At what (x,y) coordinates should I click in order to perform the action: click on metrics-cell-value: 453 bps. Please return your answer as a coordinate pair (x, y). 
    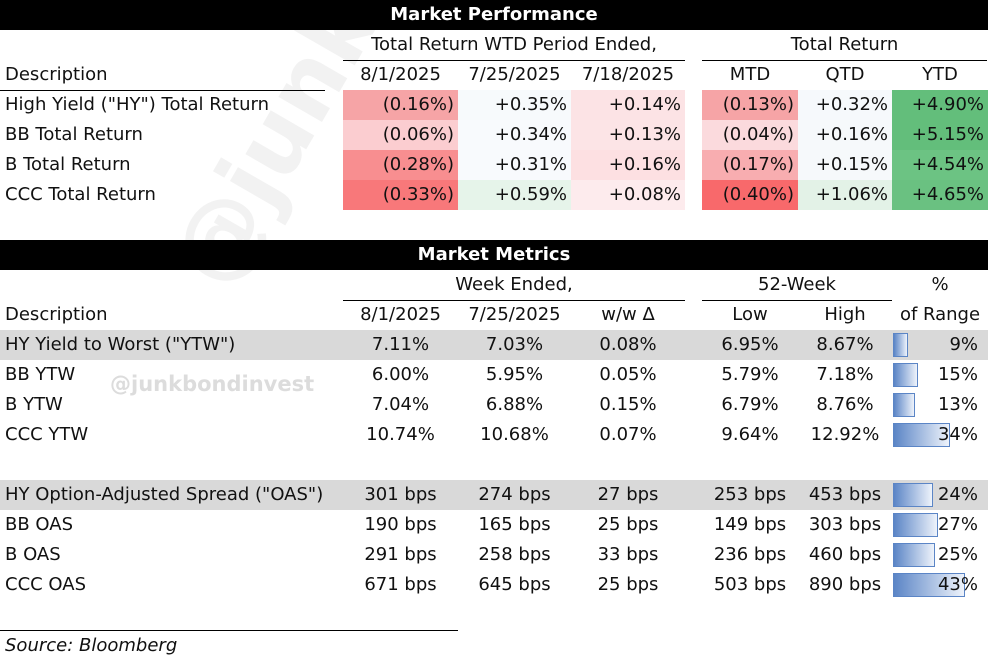
    Looking at the image, I should click on (845, 494).